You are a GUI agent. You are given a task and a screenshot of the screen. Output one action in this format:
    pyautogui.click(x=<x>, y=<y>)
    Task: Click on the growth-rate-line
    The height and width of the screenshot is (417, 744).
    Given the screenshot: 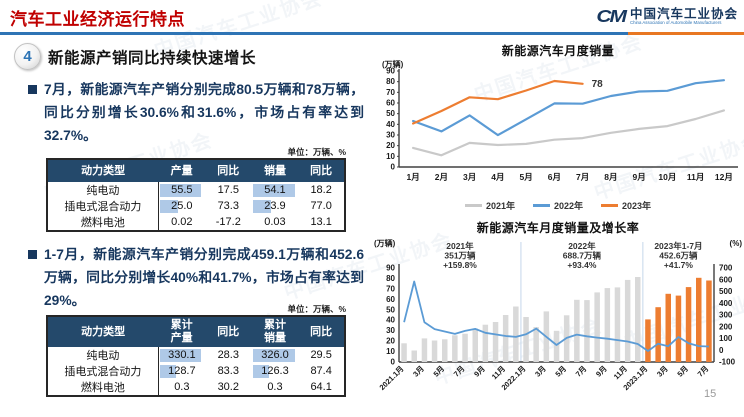 What is the action you would take?
    pyautogui.click(x=556, y=316)
    